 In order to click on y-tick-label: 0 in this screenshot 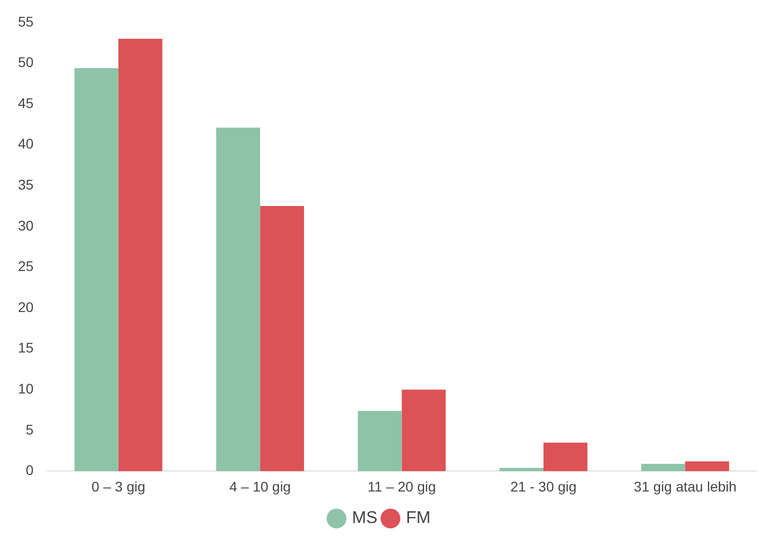, I will do `click(30, 470)`.